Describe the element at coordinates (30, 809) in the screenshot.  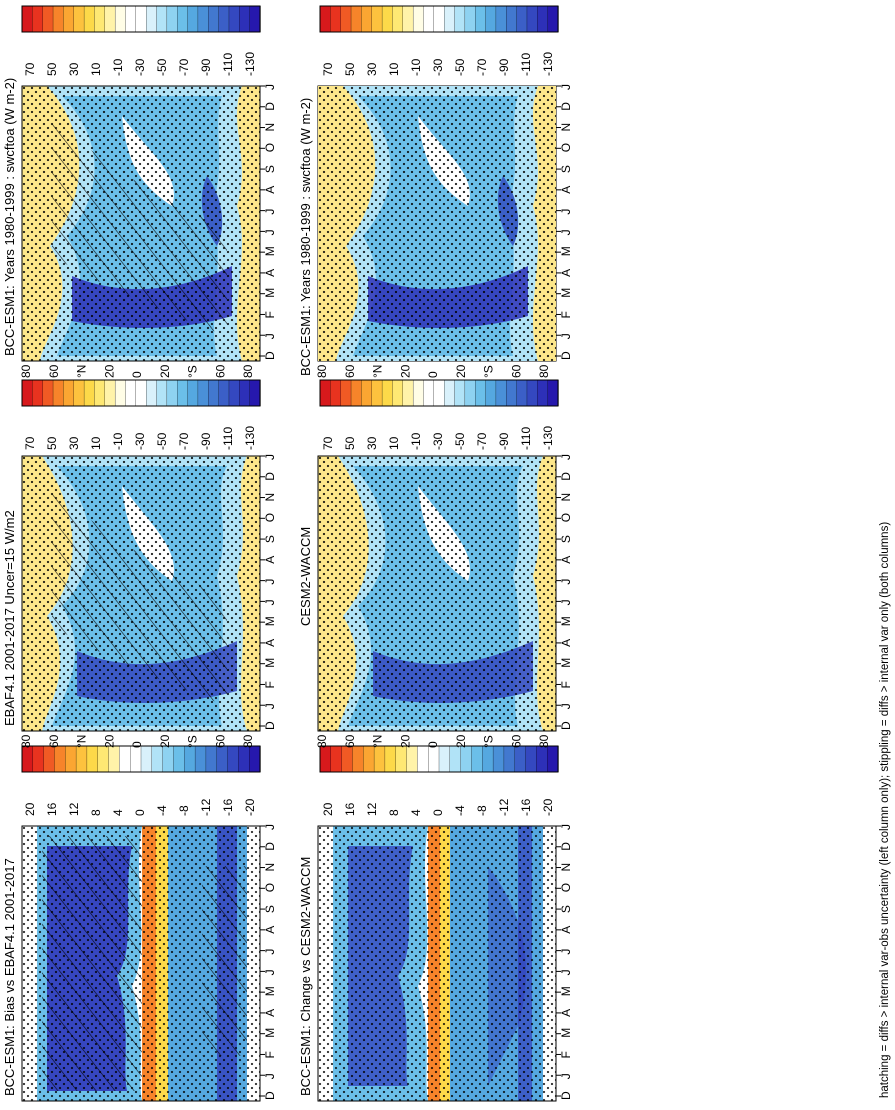
I see `colorbar-label: 20` at that location.